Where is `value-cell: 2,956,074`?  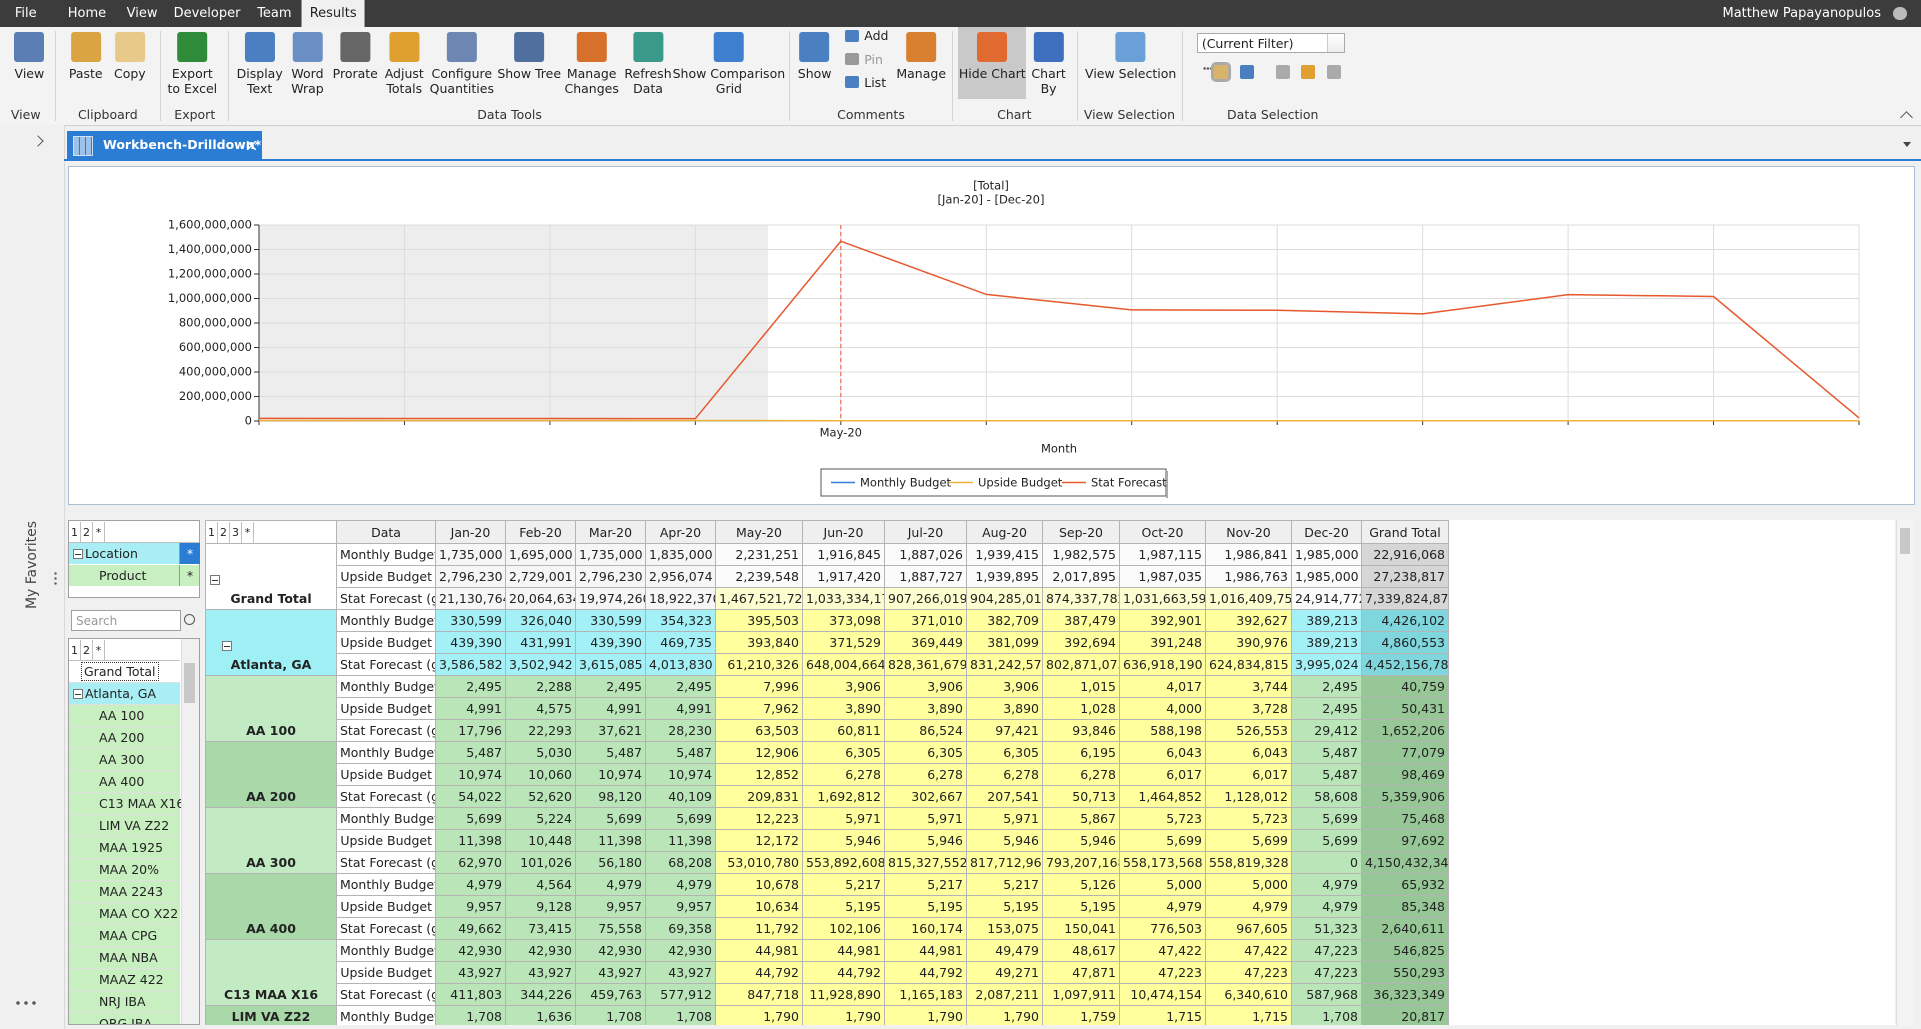
value-cell: 2,956,074 is located at coordinates (680, 576).